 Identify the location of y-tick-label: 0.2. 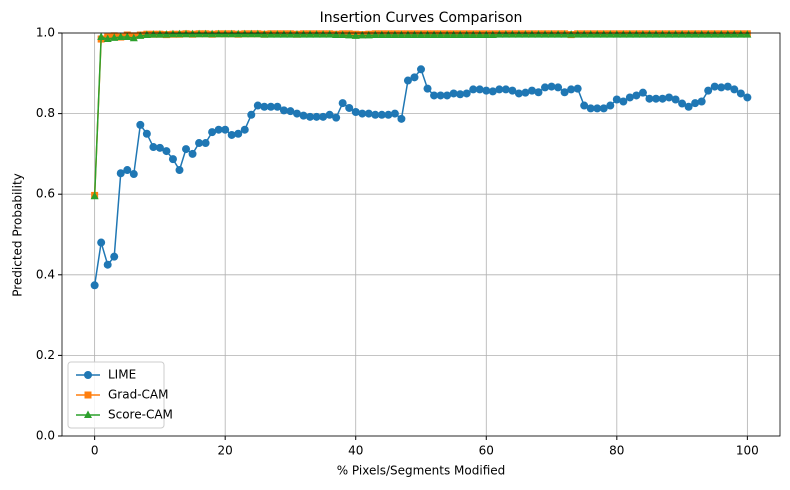
(45, 355).